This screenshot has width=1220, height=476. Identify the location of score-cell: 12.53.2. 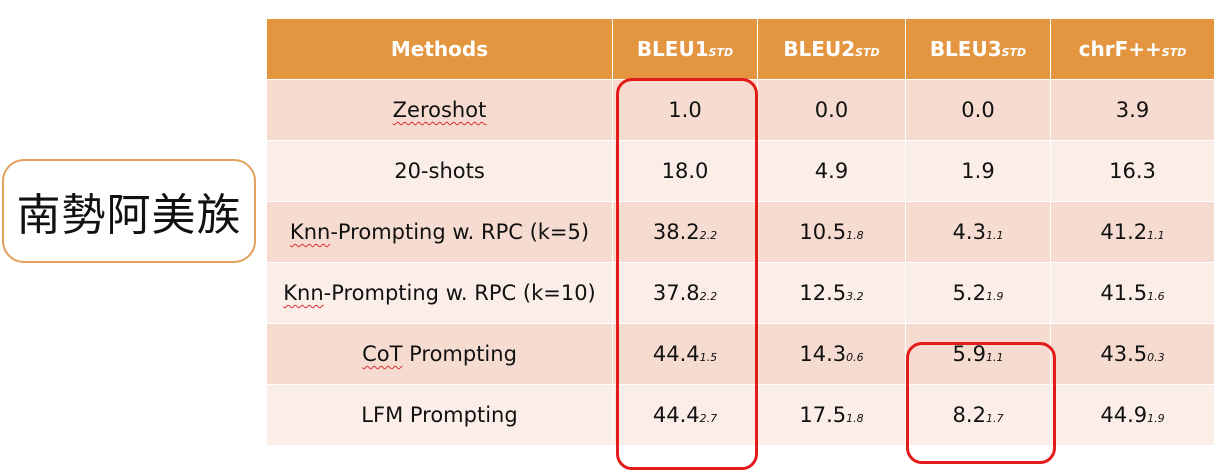
(831, 293).